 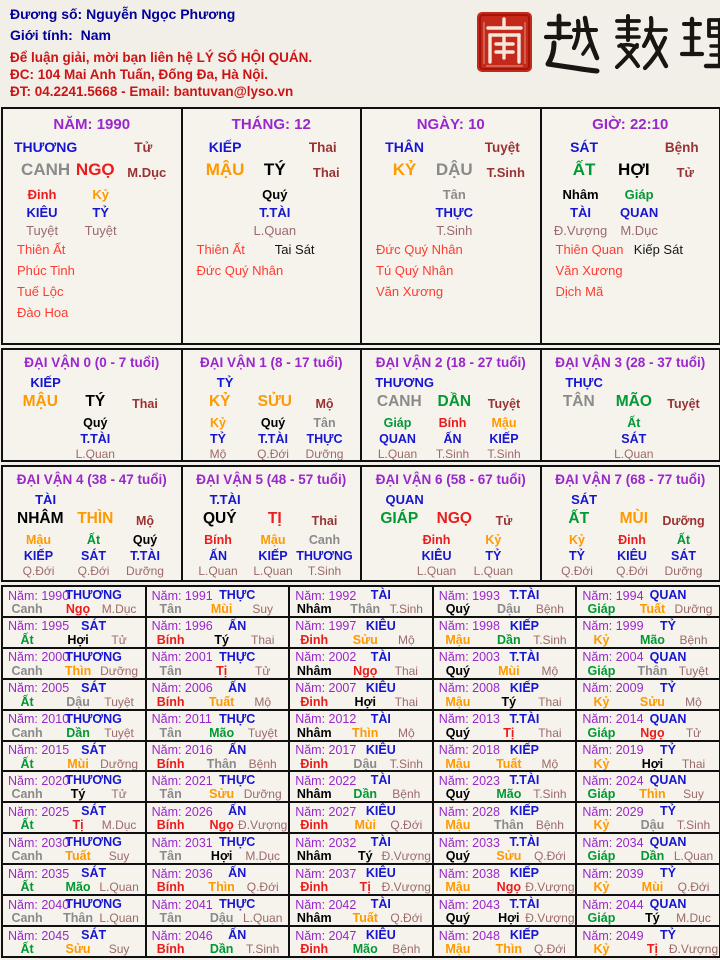 What do you see at coordinates (505, 657) in the screenshot?
I see `year-god-line: T.TÀI` at bounding box center [505, 657].